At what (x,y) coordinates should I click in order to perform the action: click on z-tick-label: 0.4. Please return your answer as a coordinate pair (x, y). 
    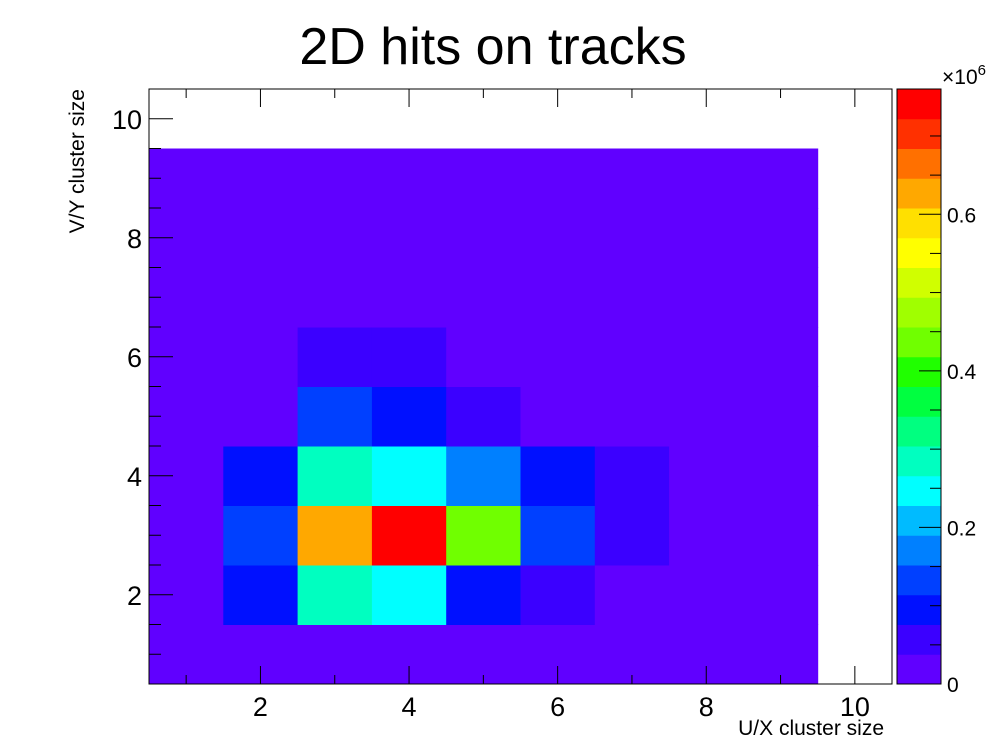
    Looking at the image, I should click on (962, 372).